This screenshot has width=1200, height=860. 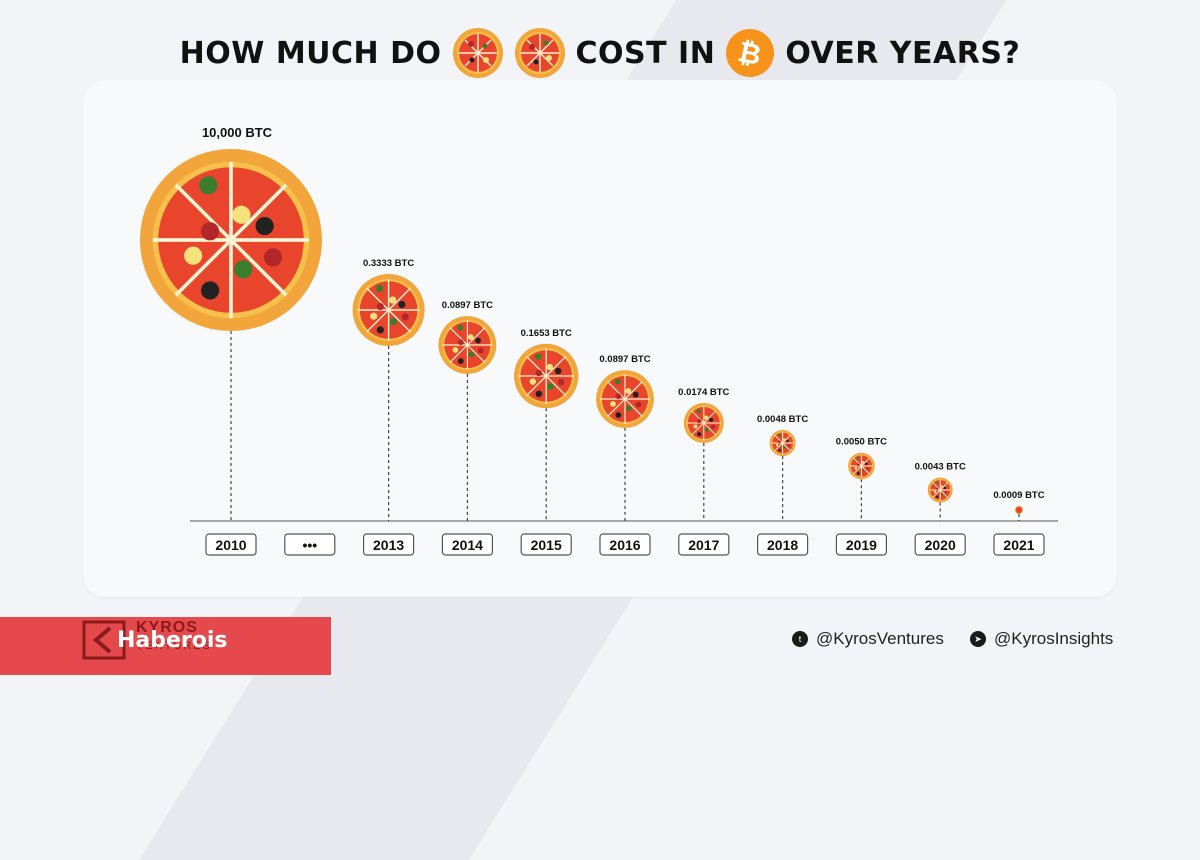 I want to click on data-label: 0.3333 BTC, so click(x=388, y=263).